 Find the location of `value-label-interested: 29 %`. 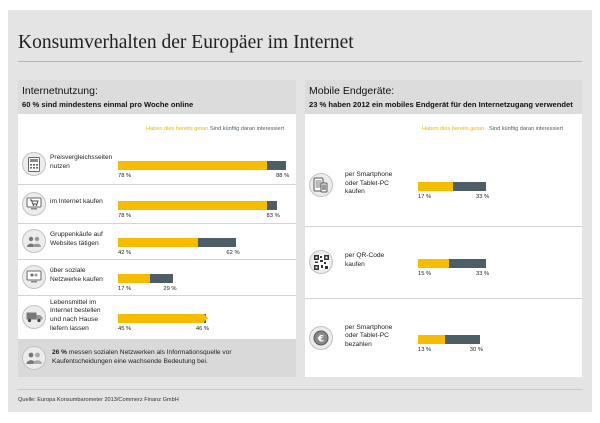

value-label-interested: 29 % is located at coordinates (170, 289).